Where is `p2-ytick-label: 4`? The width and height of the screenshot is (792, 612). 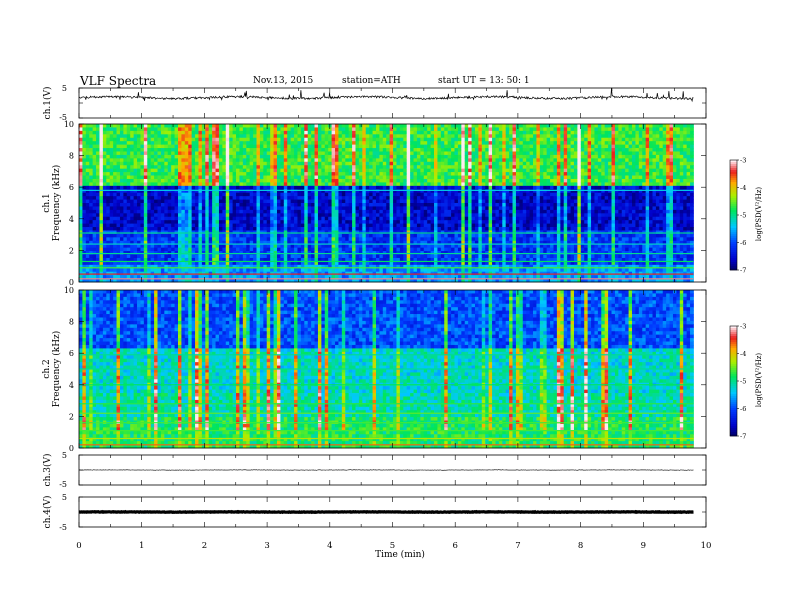
p2-ytick-label: 4 is located at coordinates (71, 219).